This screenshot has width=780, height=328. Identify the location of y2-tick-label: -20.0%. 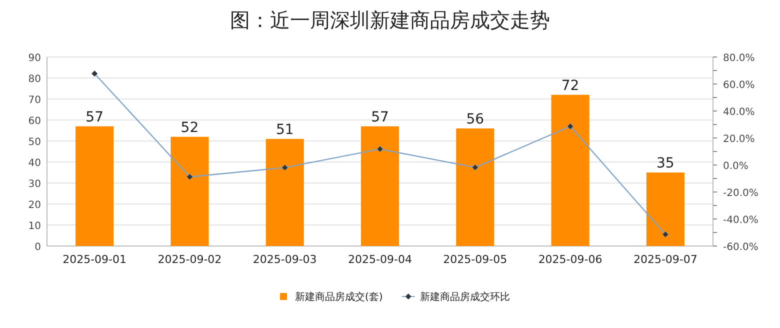
(740, 193).